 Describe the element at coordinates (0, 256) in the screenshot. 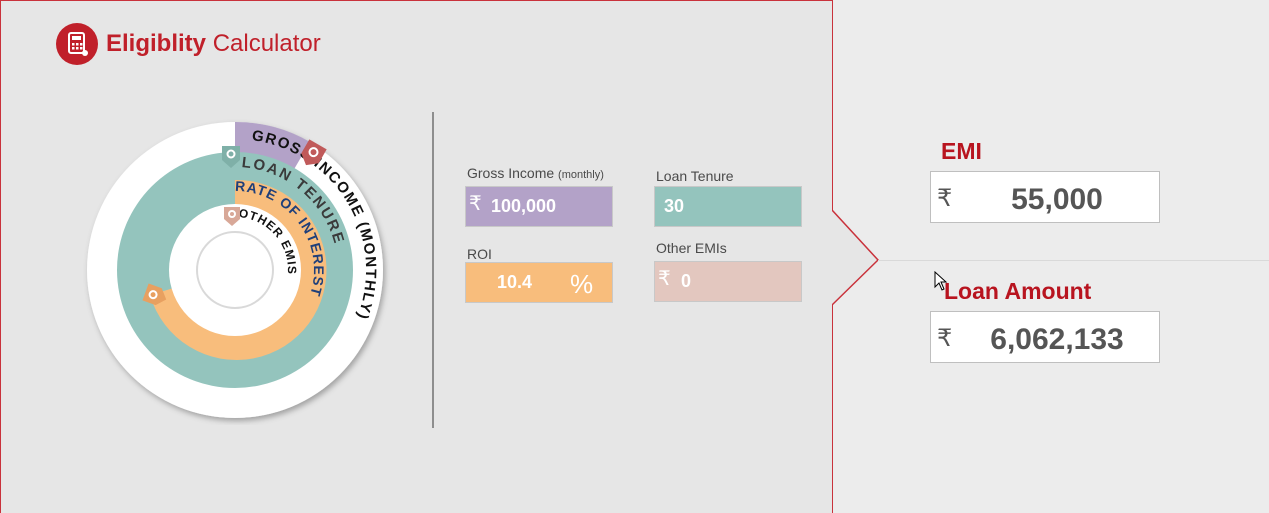

I see `frame-left-border` at that location.